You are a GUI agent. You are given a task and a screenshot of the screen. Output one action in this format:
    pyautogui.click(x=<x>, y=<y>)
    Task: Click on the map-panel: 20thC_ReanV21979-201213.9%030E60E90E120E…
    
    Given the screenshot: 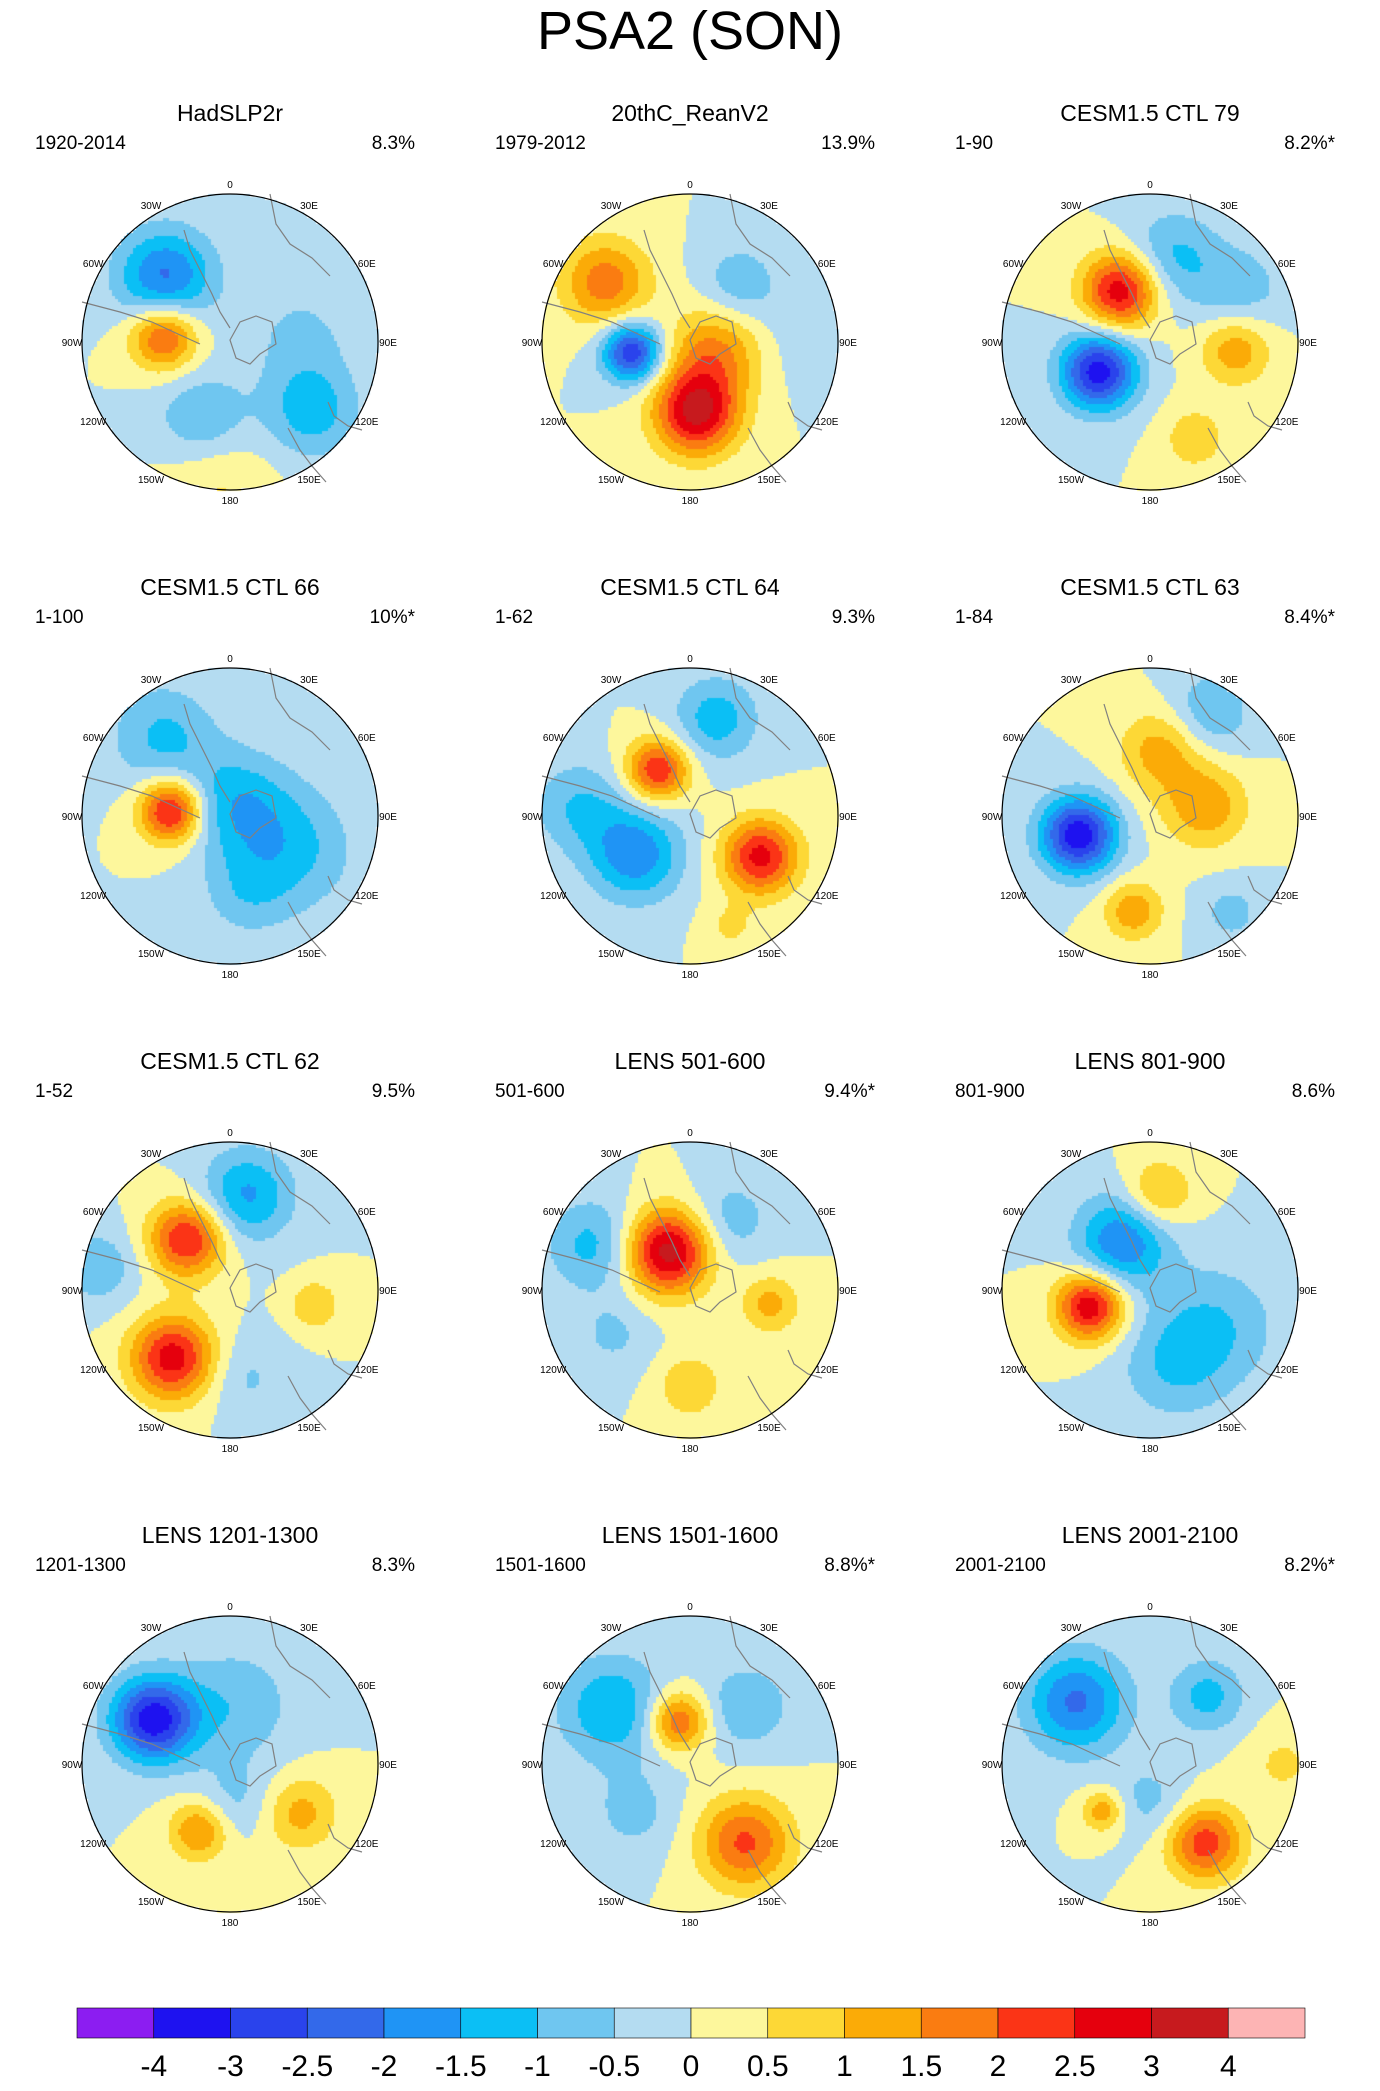 What is the action you would take?
    pyautogui.click(x=690, y=333)
    